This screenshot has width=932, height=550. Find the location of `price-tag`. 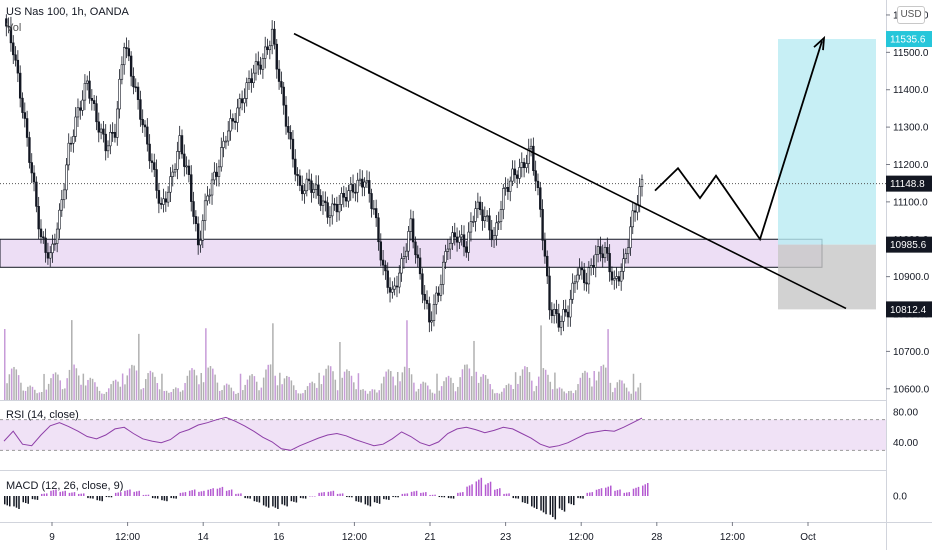

price-tag is located at coordinates (909, 244).